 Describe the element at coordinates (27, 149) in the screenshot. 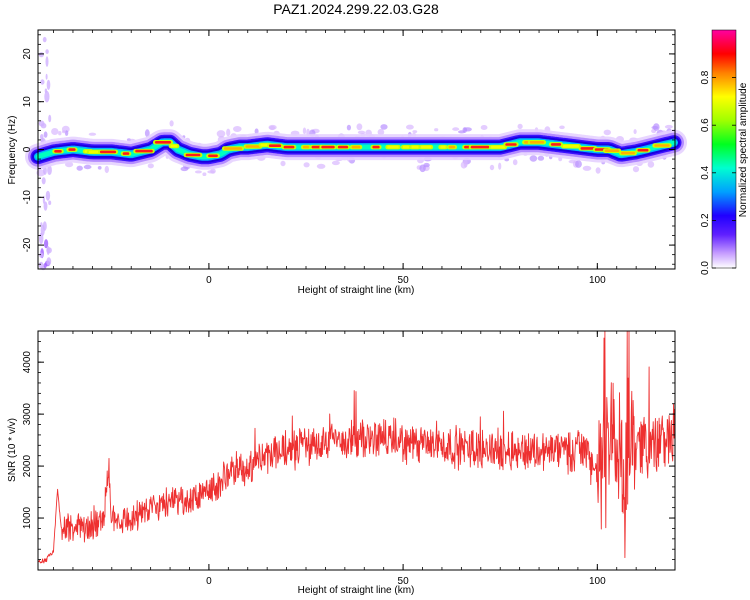

I see `spectrogram-y-tick-label: 0` at that location.